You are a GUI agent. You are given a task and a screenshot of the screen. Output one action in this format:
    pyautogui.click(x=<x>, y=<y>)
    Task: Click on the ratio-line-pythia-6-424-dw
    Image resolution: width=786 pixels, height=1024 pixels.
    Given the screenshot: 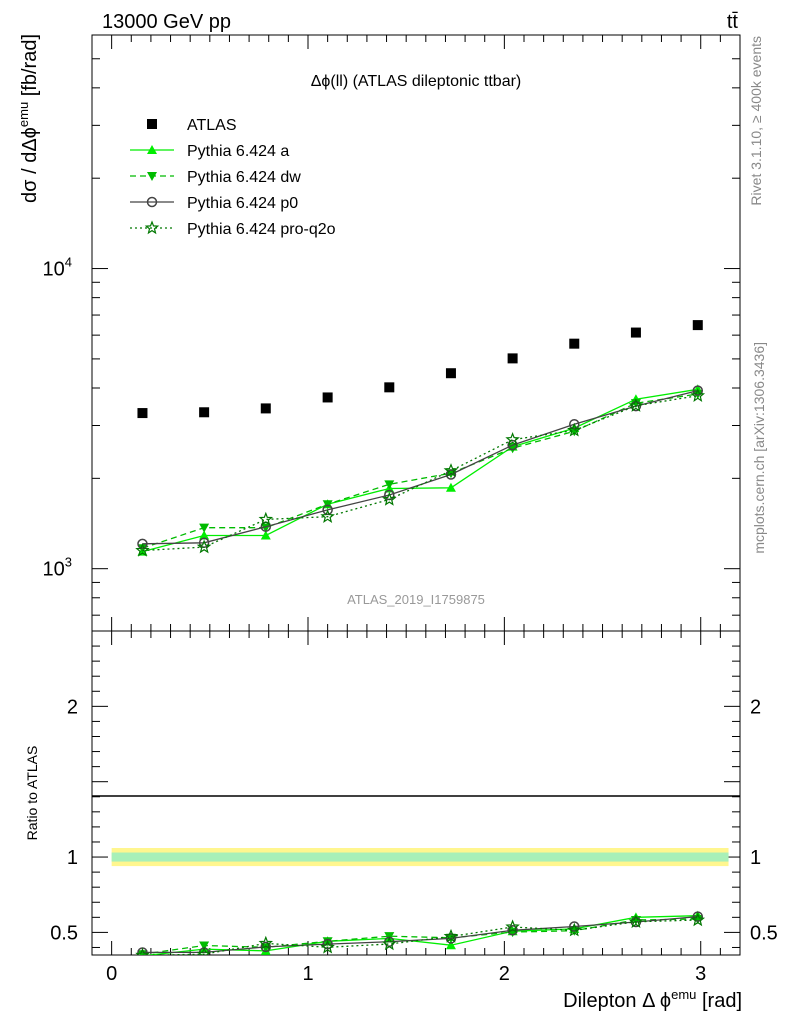 What is the action you would take?
    pyautogui.click(x=420, y=936)
    